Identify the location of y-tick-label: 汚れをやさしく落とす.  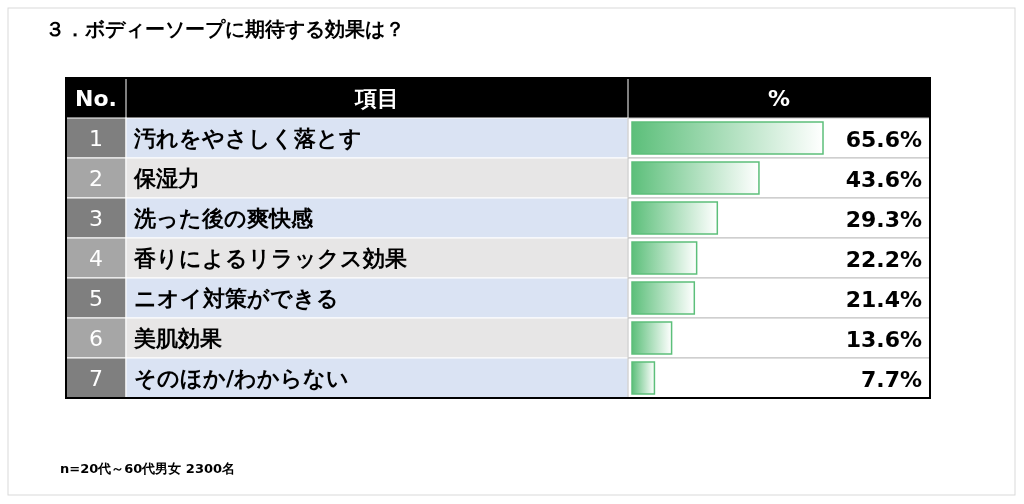
(247, 138).